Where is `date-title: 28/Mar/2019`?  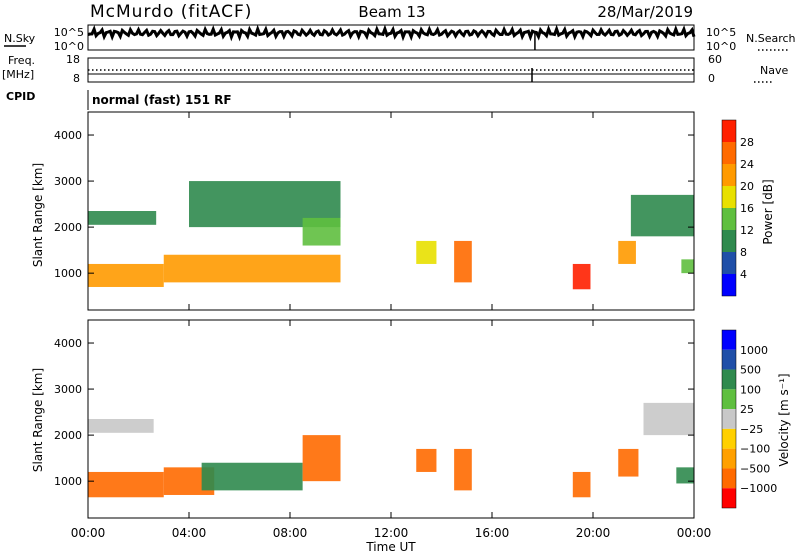 date-title: 28/Mar/2019 is located at coordinates (645, 12).